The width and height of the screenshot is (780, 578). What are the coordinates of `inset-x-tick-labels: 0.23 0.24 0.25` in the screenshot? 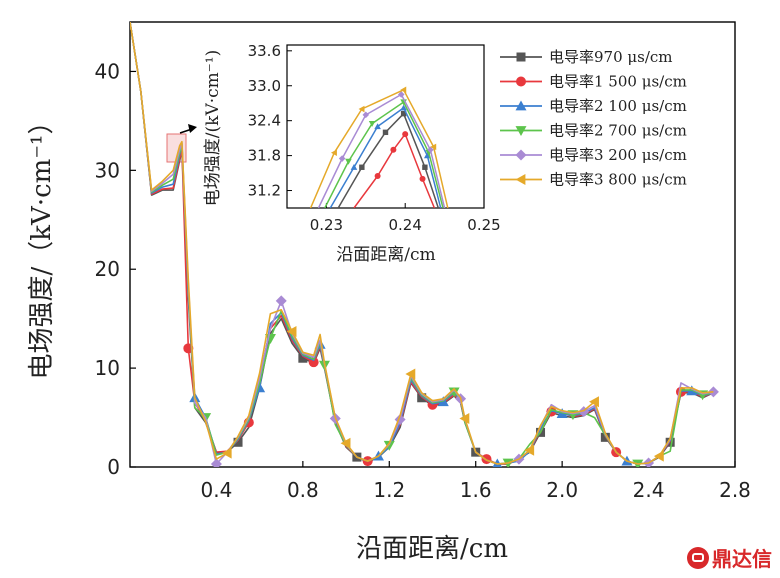 It's located at (405, 225).